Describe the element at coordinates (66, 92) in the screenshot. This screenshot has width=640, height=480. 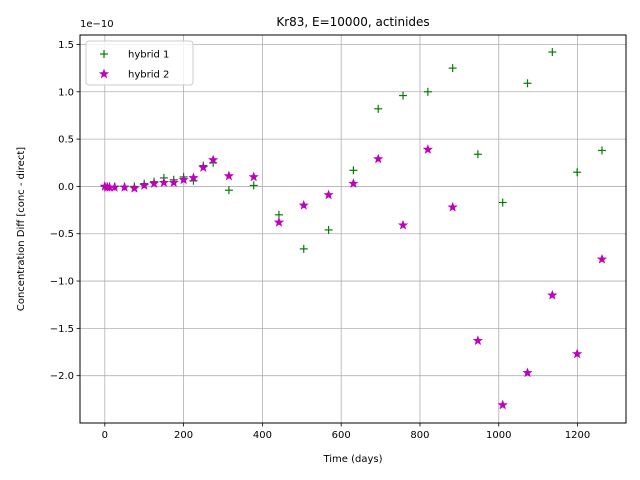
I see `y-tick-label: 1.0` at that location.